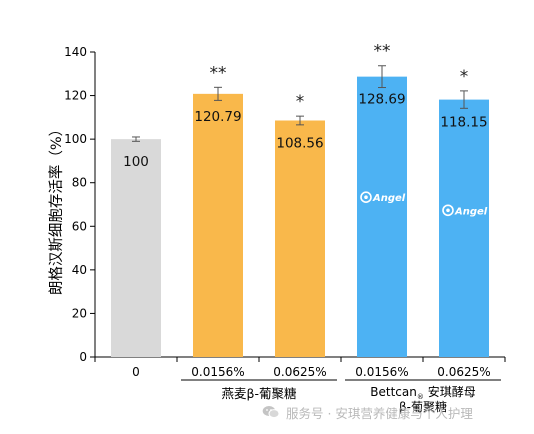 Image resolution: width=534 pixels, height=434 pixels. I want to click on data-label: 118.15, so click(463, 123).